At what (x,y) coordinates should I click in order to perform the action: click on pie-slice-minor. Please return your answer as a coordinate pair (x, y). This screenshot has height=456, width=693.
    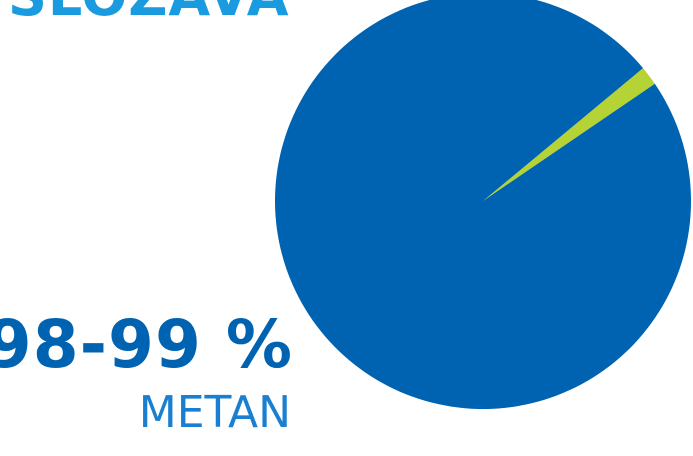
    Looking at the image, I should click on (569, 134).